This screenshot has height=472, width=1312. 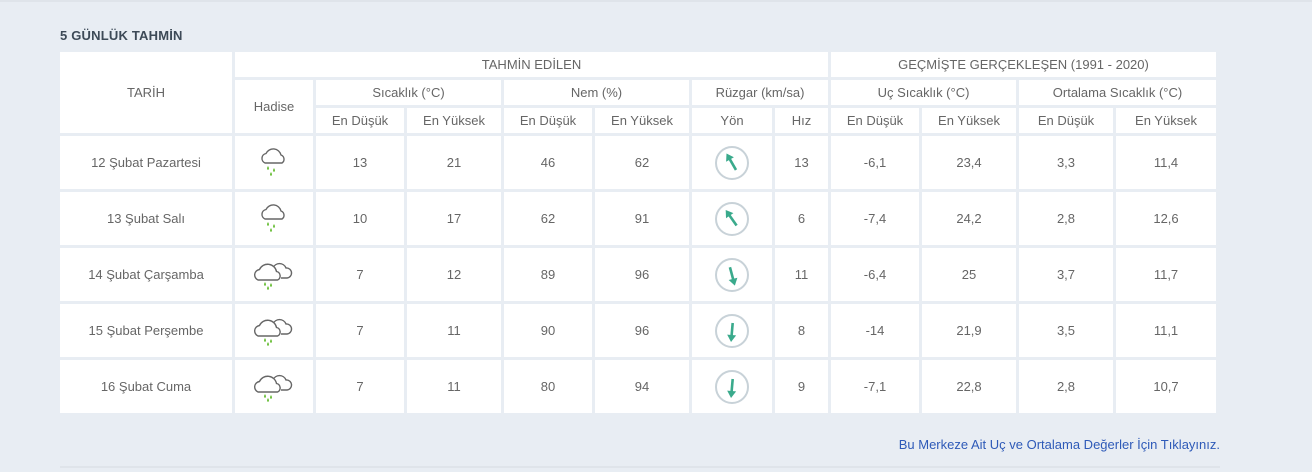 What do you see at coordinates (1166, 120) in the screenshot?
I see `header-avg-max: En Yüksek` at bounding box center [1166, 120].